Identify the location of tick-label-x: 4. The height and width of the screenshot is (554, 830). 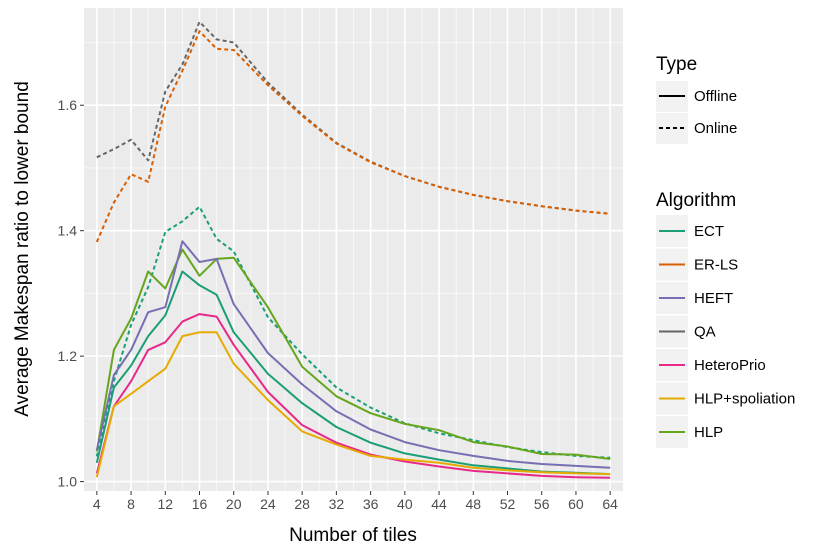
(97, 504).